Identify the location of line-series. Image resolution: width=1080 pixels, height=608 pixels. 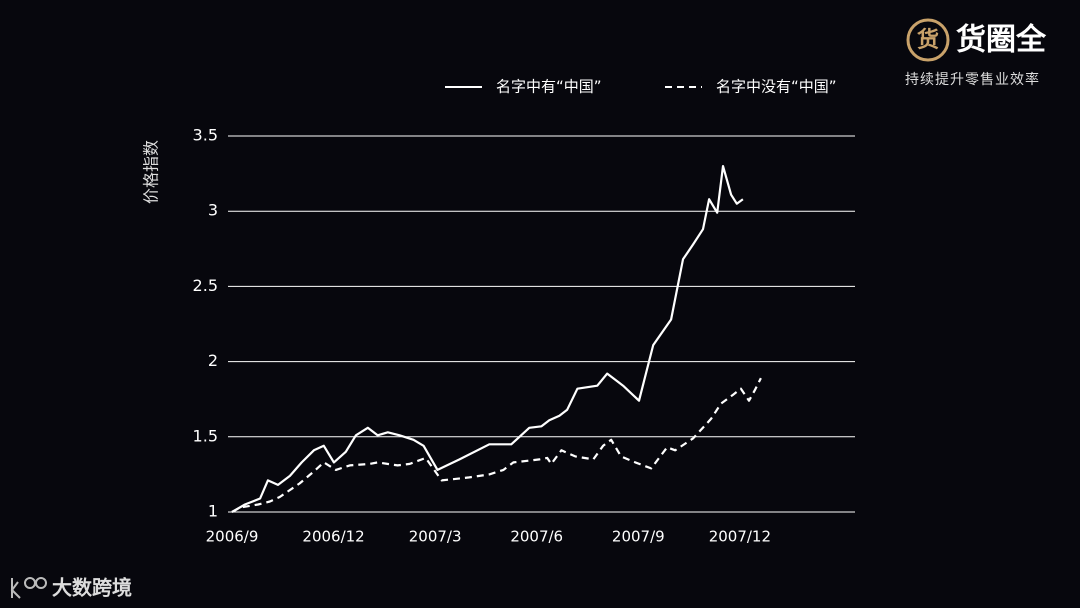
(496, 445).